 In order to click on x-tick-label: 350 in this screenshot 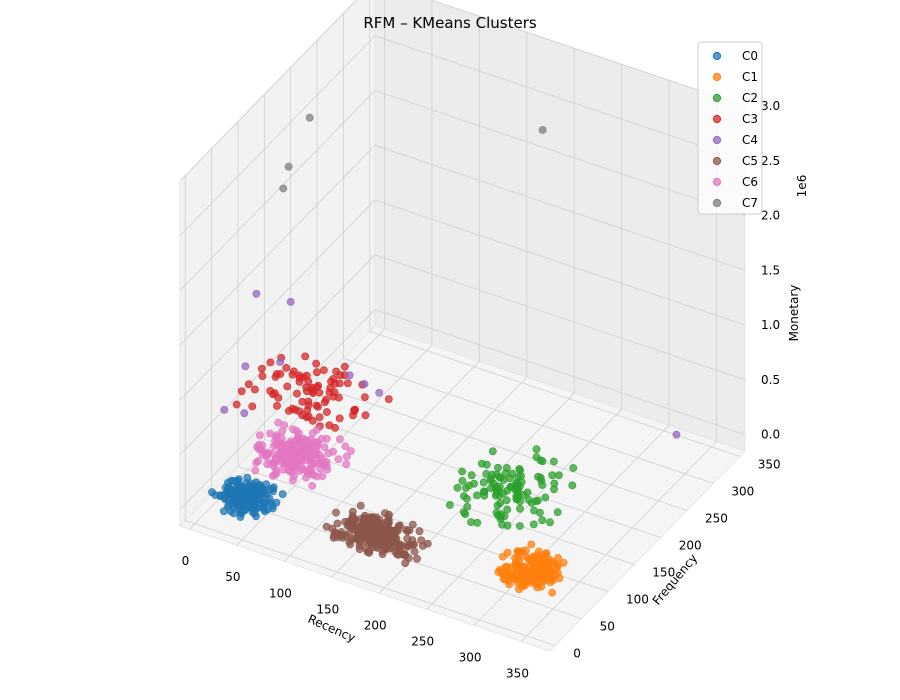, I will do `click(517, 673)`.